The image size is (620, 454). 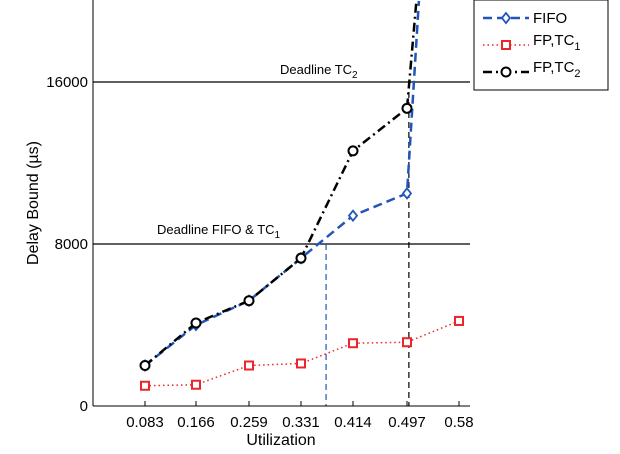 What do you see at coordinates (506, 72) in the screenshot?
I see `legend-marker-fp-tc2` at bounding box center [506, 72].